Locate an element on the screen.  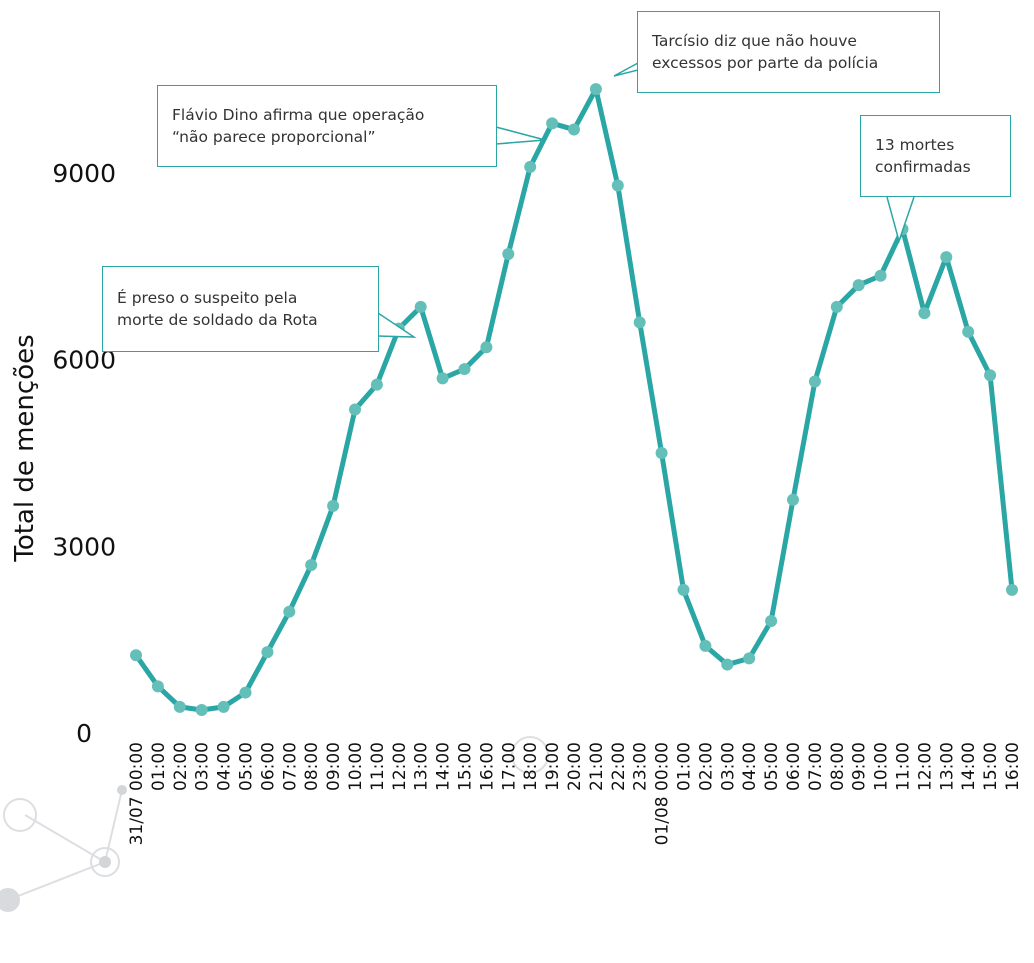
network-decoration-graphic is located at coordinates (274, 824).